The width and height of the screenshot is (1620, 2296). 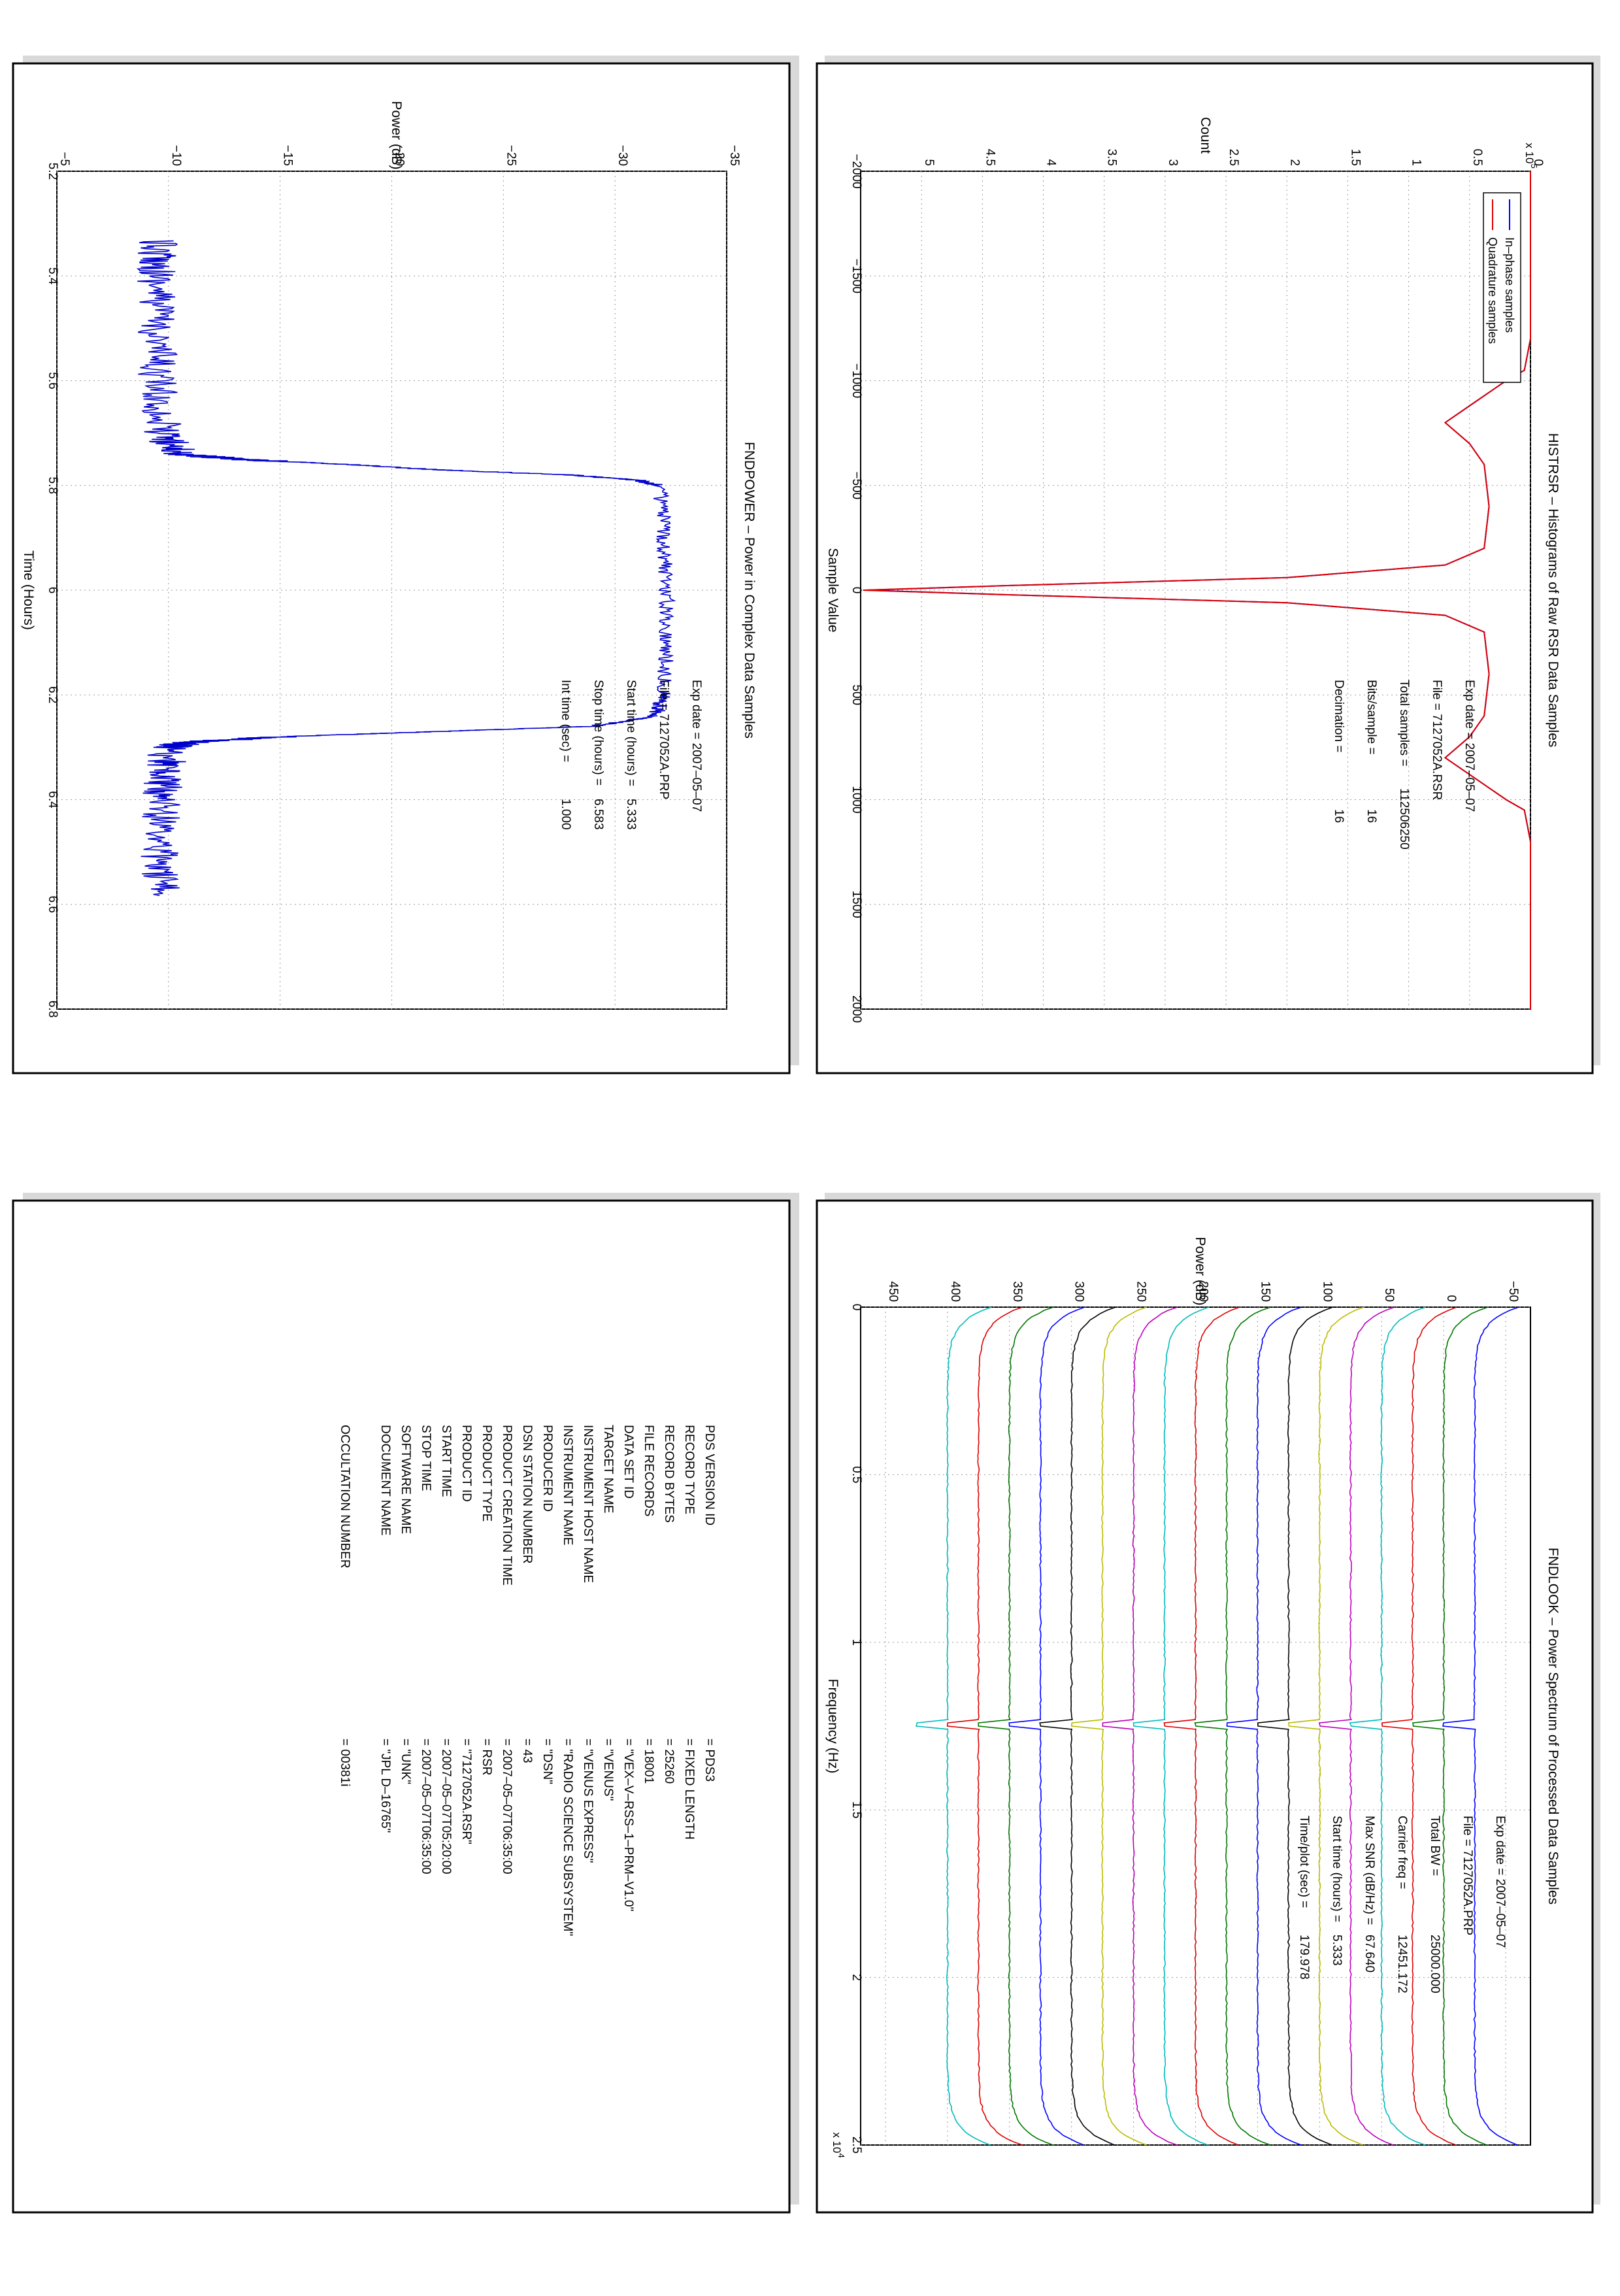 What do you see at coordinates (565, 814) in the screenshot?
I see `fndpower-int-value: 1.000` at bounding box center [565, 814].